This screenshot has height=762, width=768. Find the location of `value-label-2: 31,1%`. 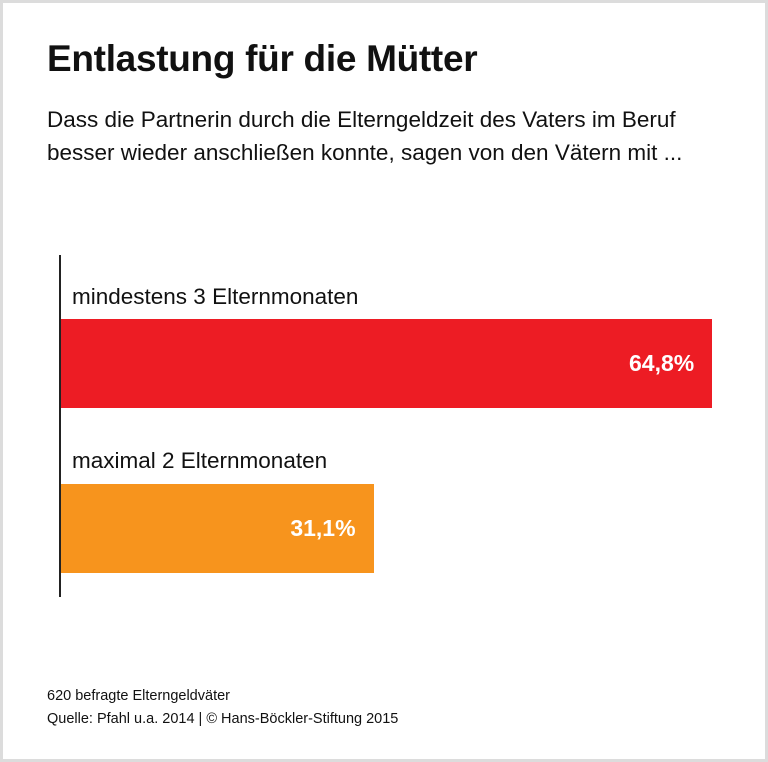

value-label-2: 31,1% is located at coordinates (323, 528).